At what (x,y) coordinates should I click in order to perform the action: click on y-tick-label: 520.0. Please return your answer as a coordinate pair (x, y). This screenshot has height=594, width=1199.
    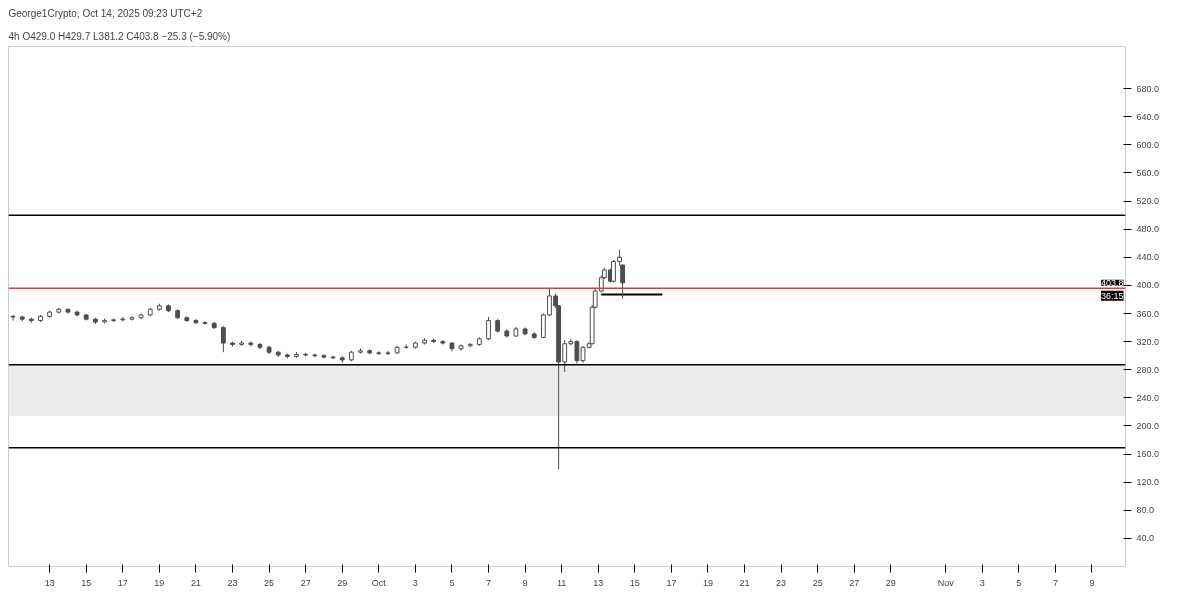
    Looking at the image, I should click on (1148, 201).